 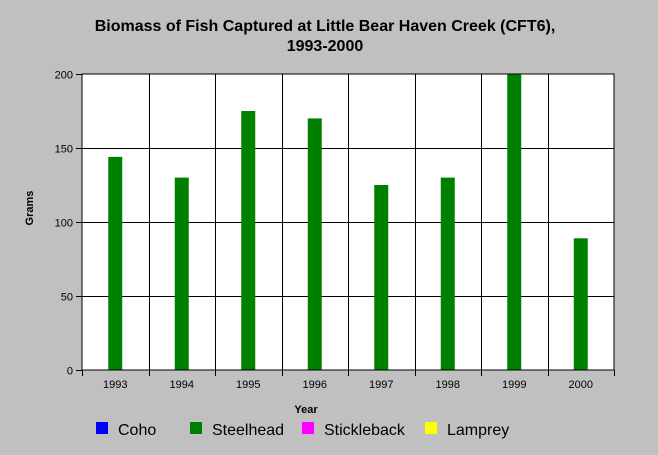 What do you see at coordinates (315, 385) in the screenshot?
I see `x-tick-label: 1996` at bounding box center [315, 385].